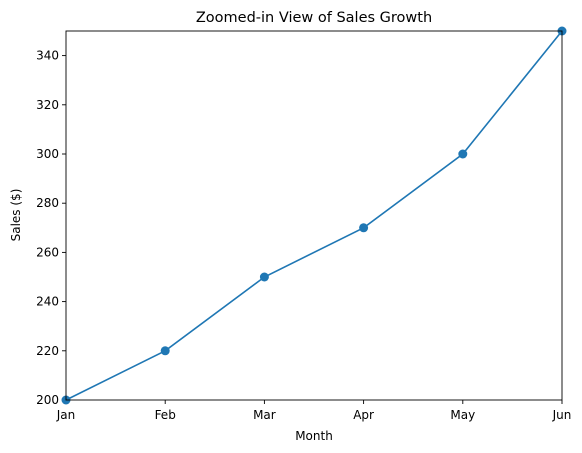 The width and height of the screenshot is (582, 453). What do you see at coordinates (47, 252) in the screenshot?
I see `y-tick-label: 260` at bounding box center [47, 252].